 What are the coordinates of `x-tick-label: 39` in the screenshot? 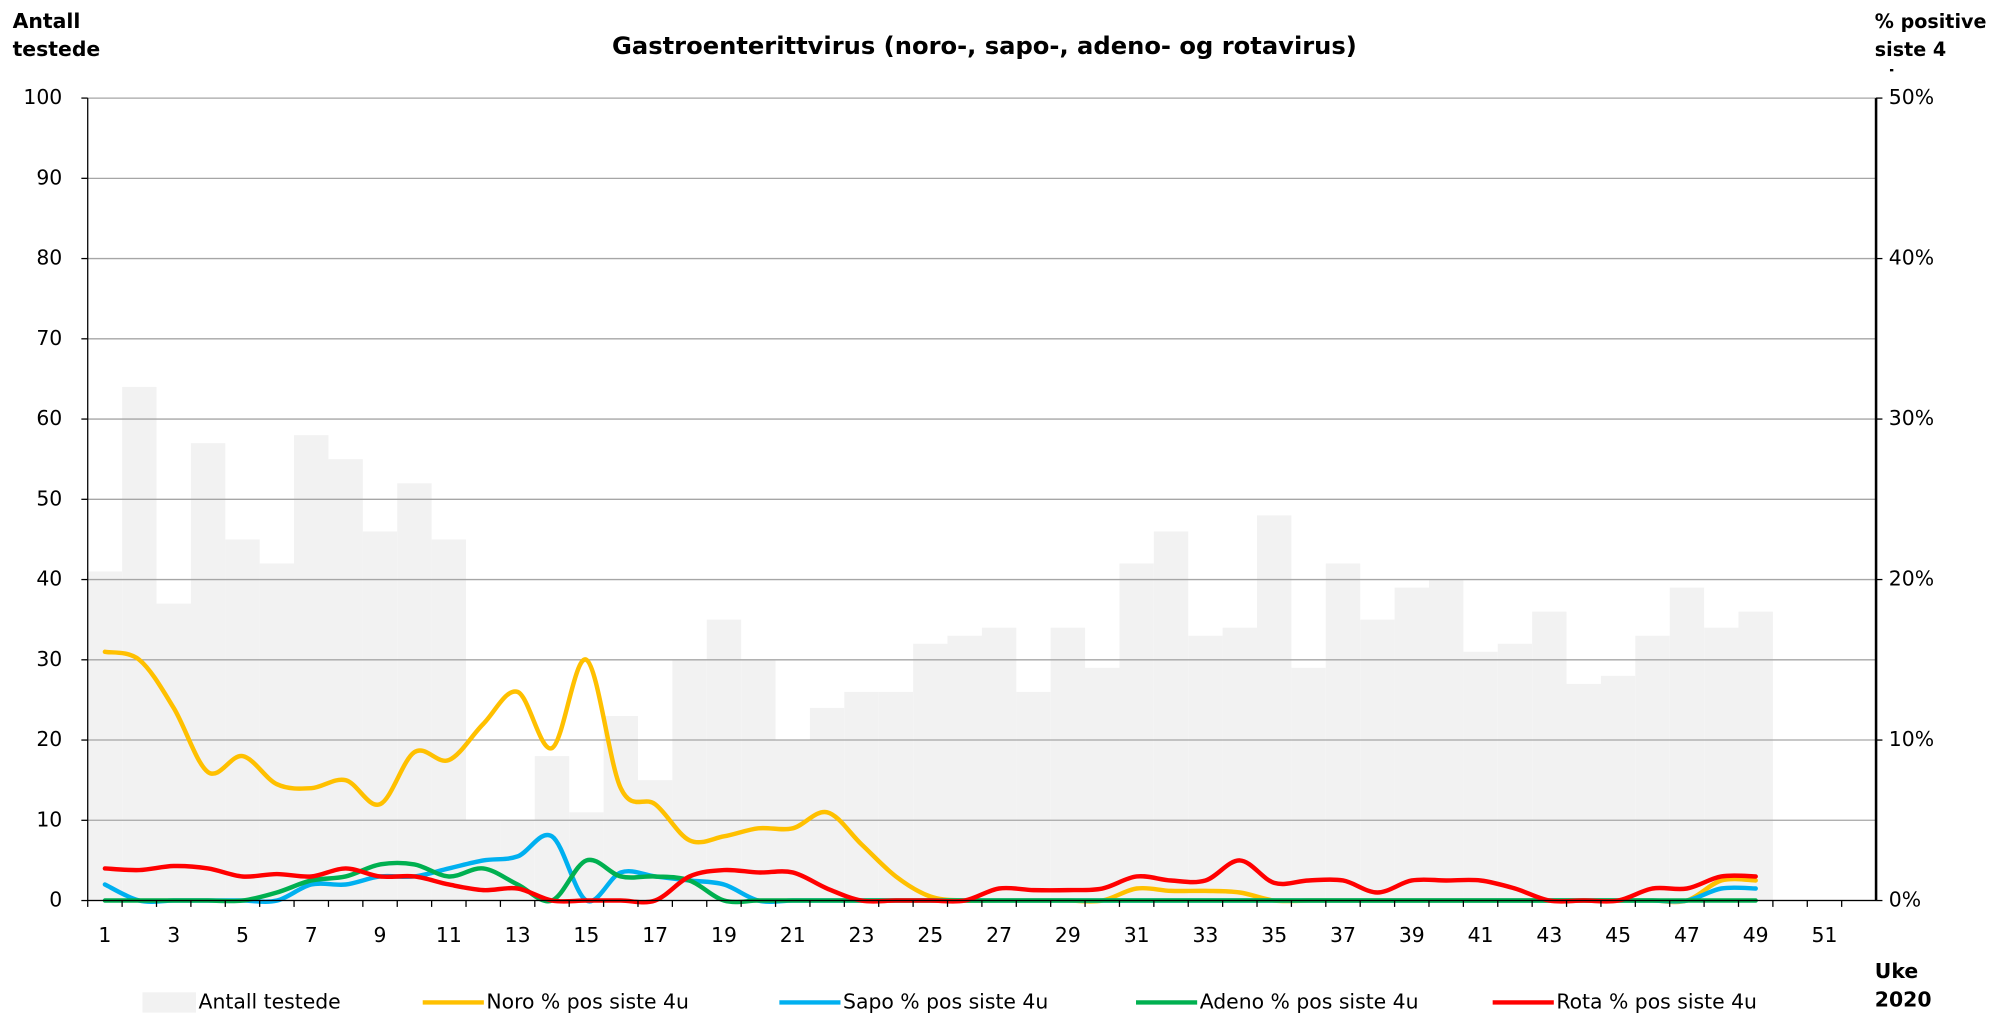 It's located at (1412, 935).